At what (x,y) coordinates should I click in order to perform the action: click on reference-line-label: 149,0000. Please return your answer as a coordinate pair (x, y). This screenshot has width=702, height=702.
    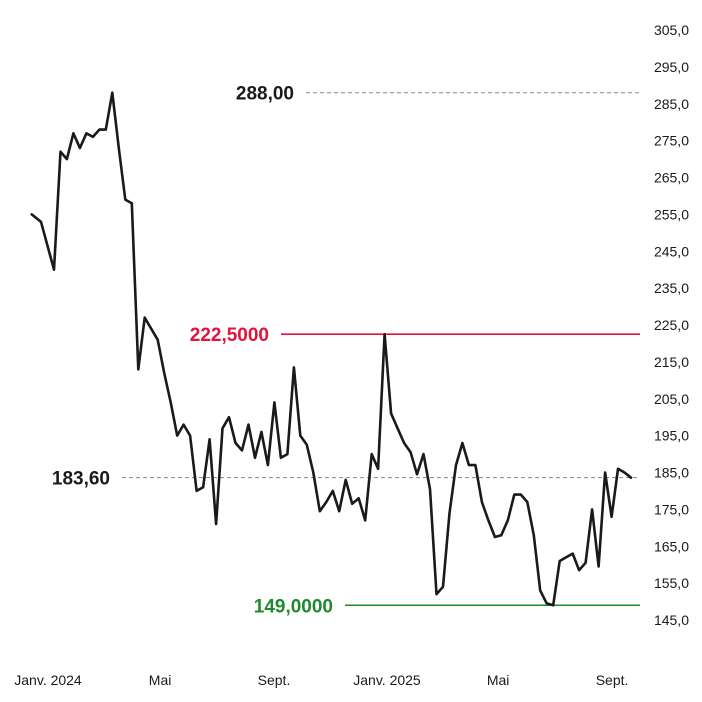
    Looking at the image, I should click on (293, 606).